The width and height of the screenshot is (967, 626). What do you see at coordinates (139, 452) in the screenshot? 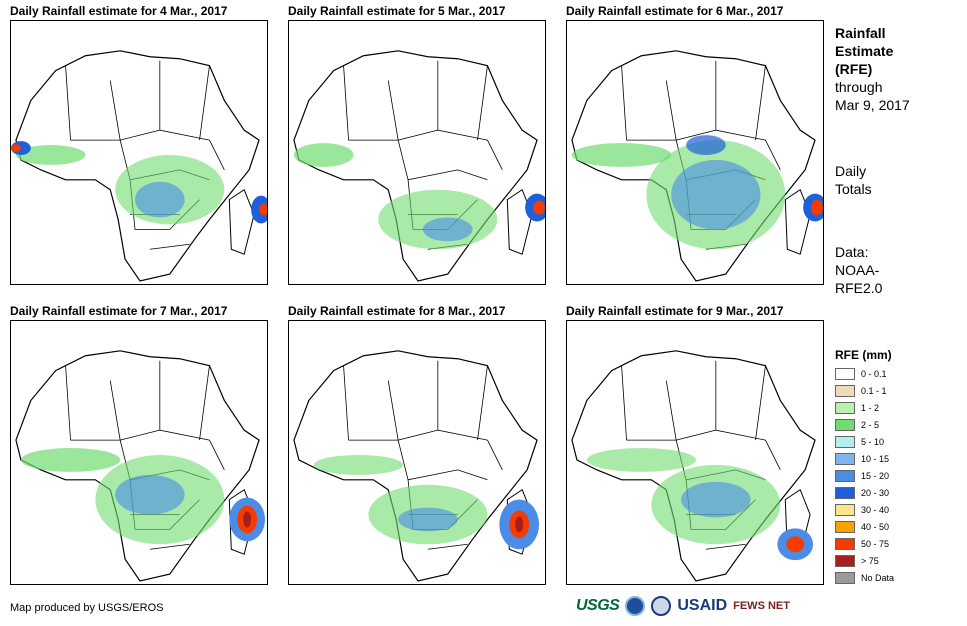
I see `rainfall-map-7-mar` at bounding box center [139, 452].